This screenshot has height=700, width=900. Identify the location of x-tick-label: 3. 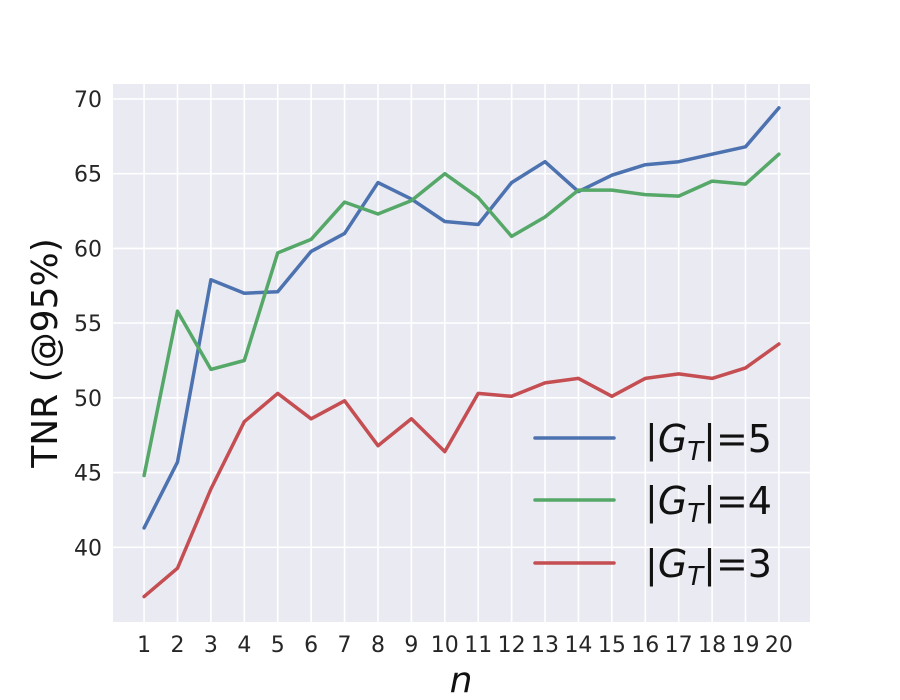
(211, 645).